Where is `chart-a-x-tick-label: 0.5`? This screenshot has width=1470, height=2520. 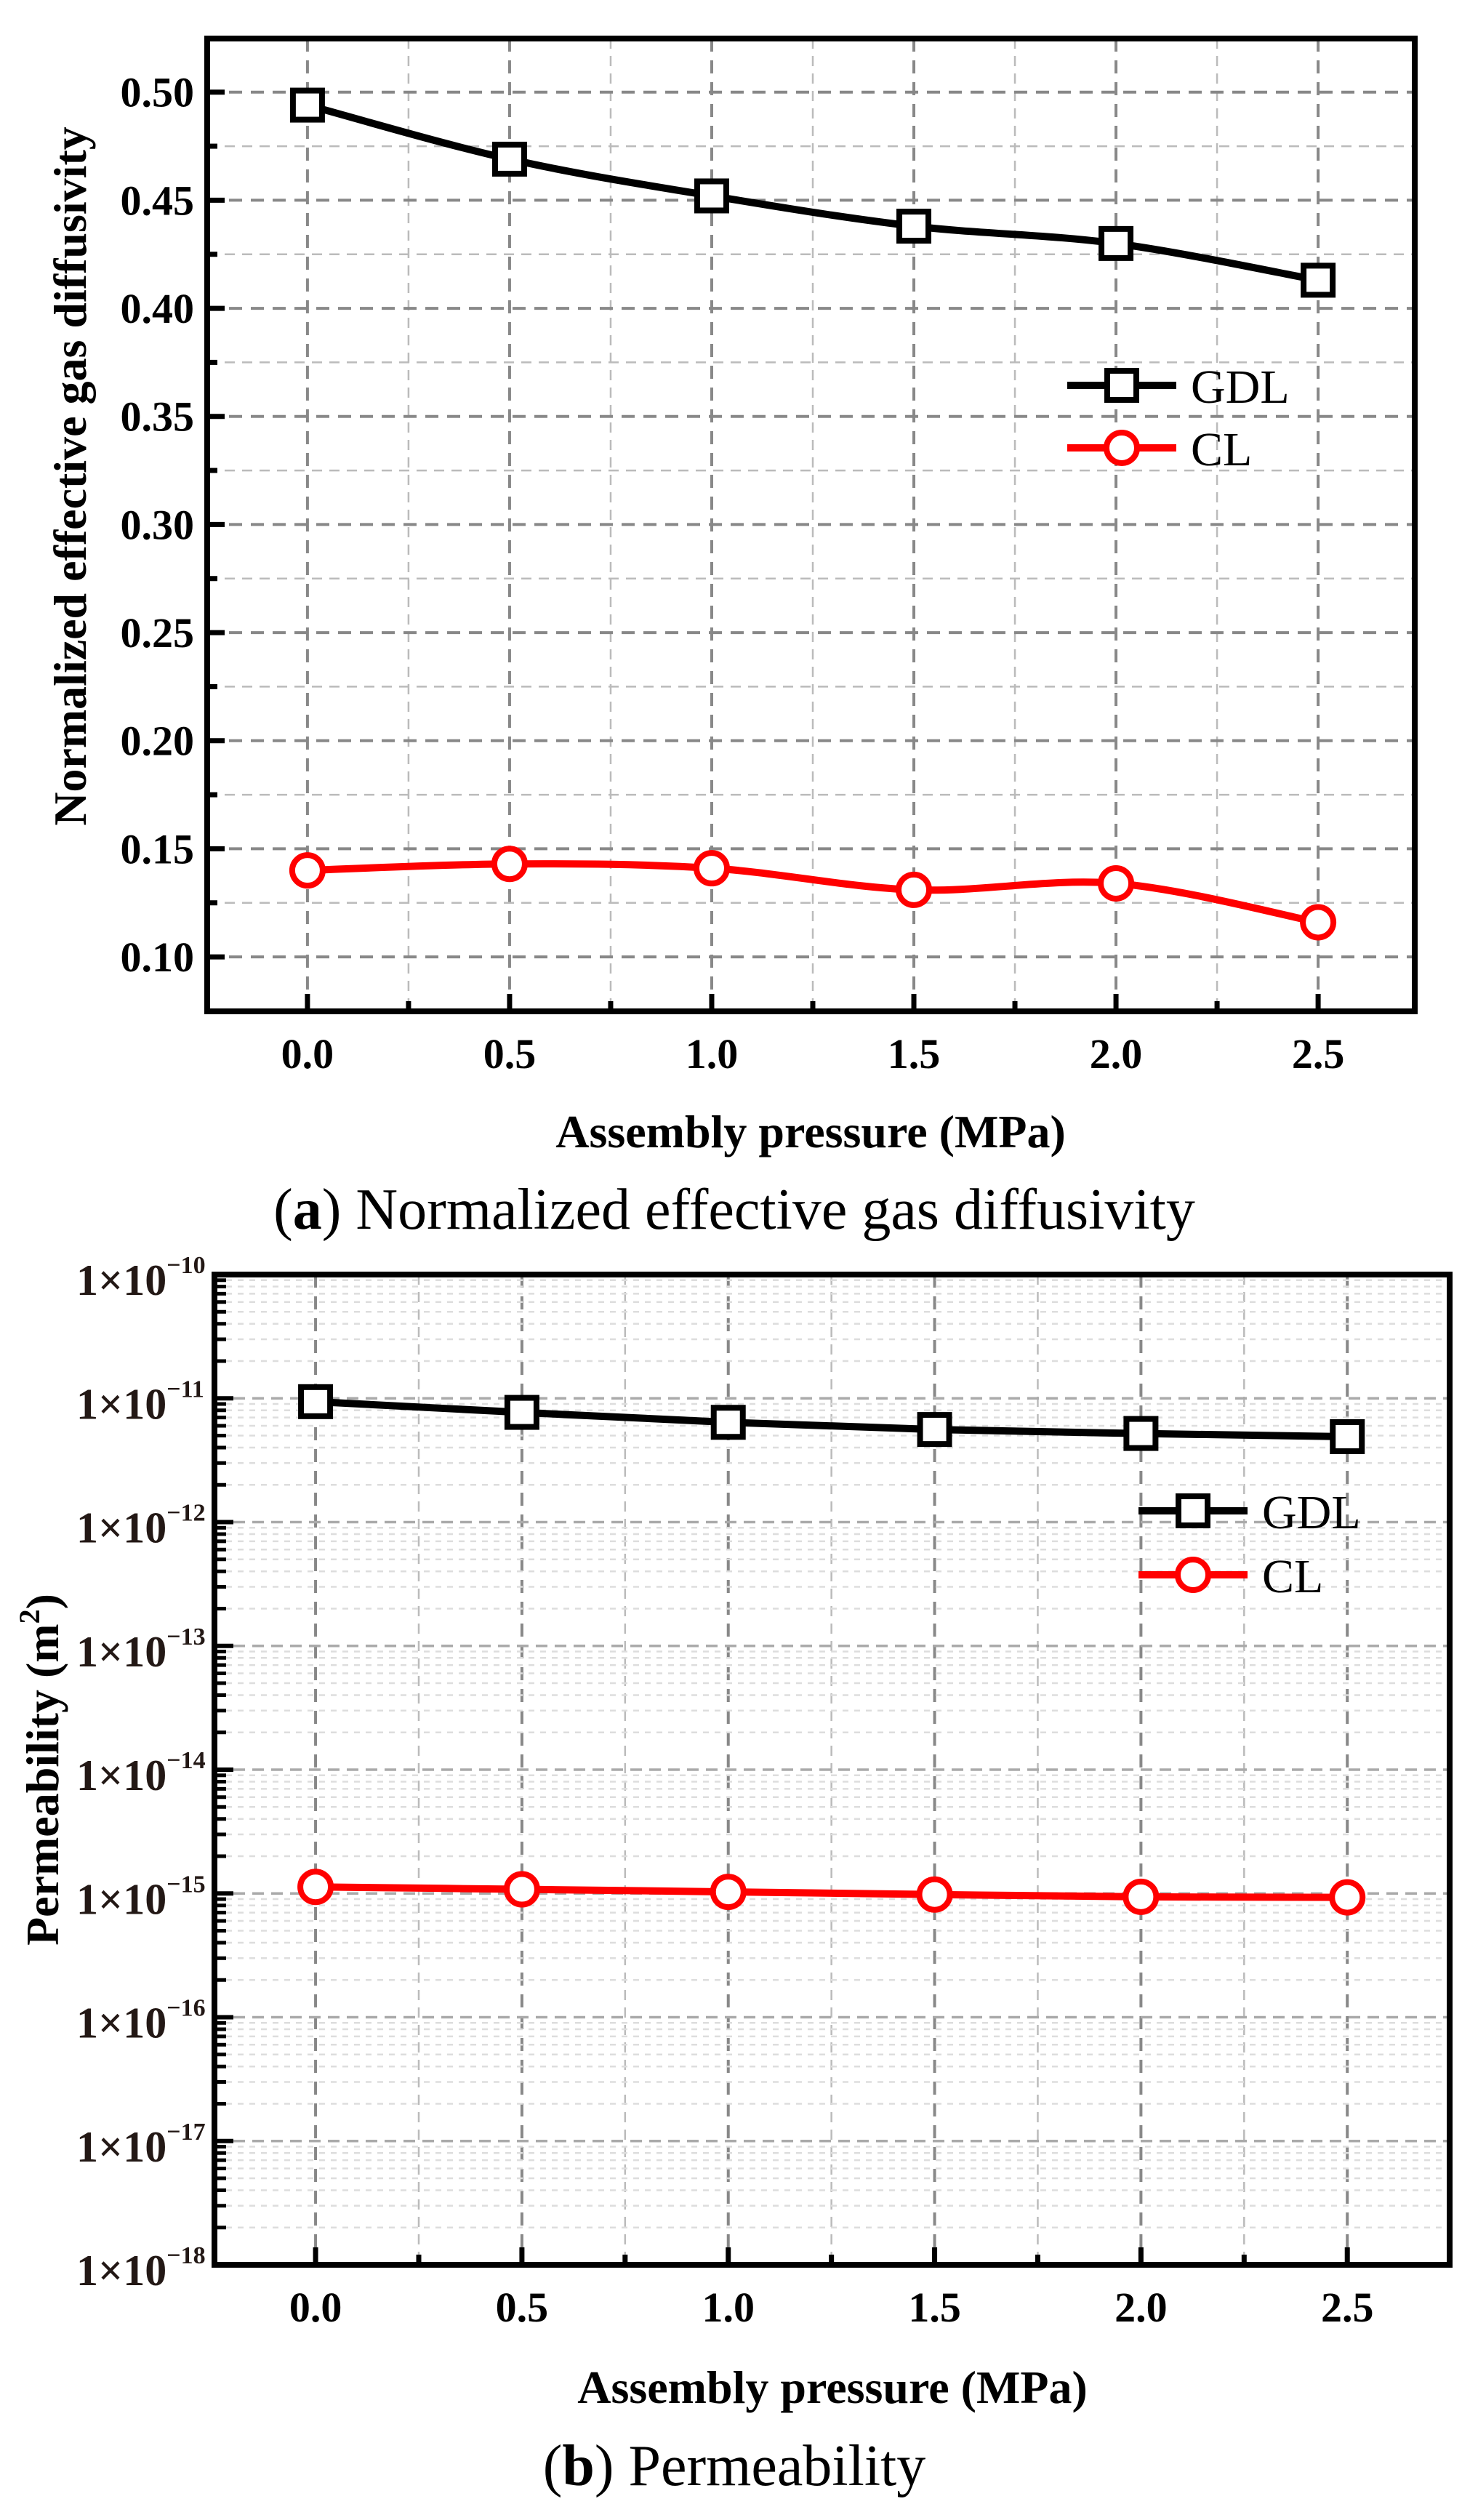
chart-a-x-tick-label: 0.5 is located at coordinates (510, 1054).